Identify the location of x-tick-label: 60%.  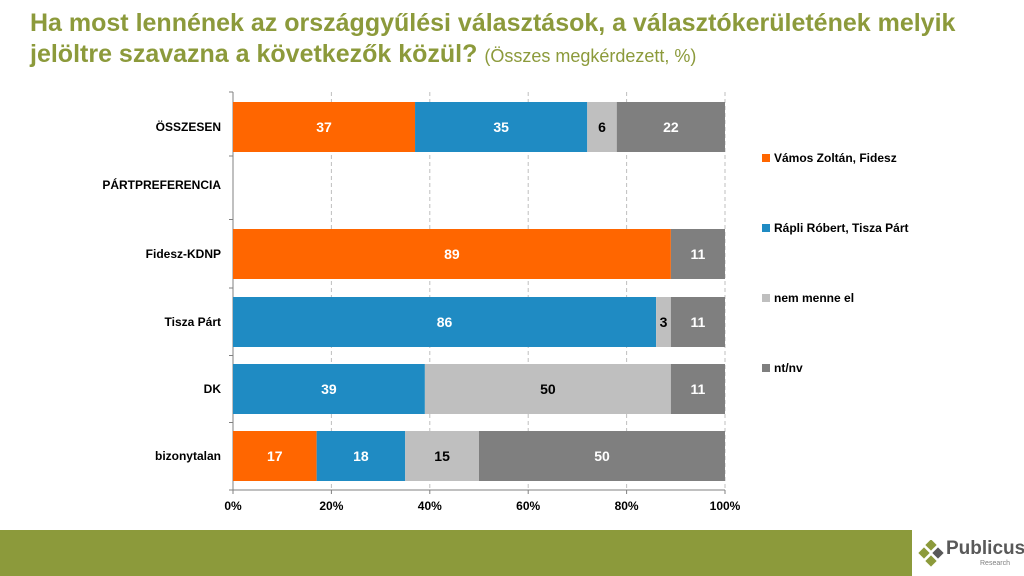
(528, 506).